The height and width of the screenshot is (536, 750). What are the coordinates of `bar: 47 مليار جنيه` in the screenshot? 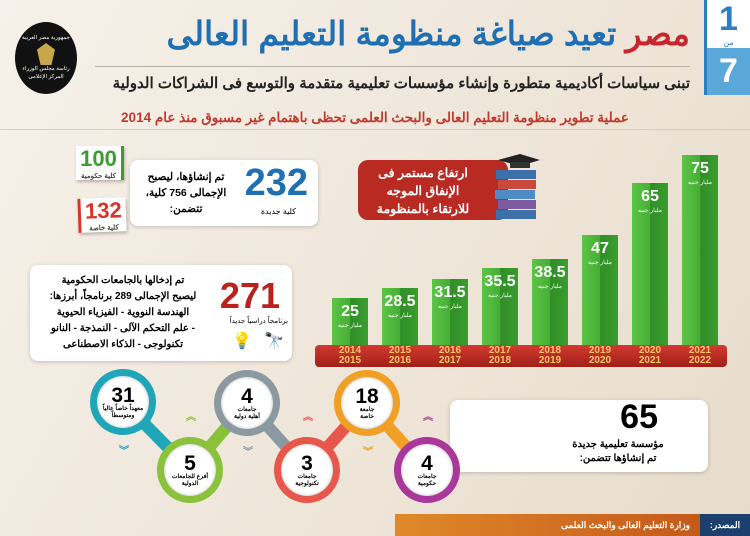 It's located at (600, 289).